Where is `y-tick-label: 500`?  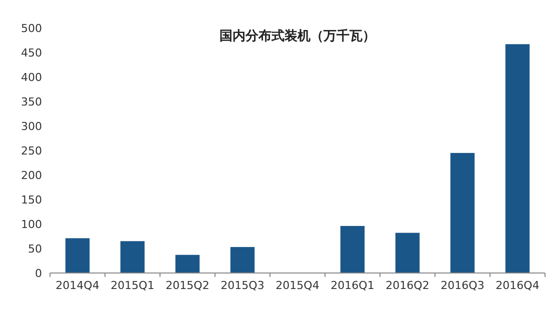
y-tick-label: 500 is located at coordinates (31, 28).